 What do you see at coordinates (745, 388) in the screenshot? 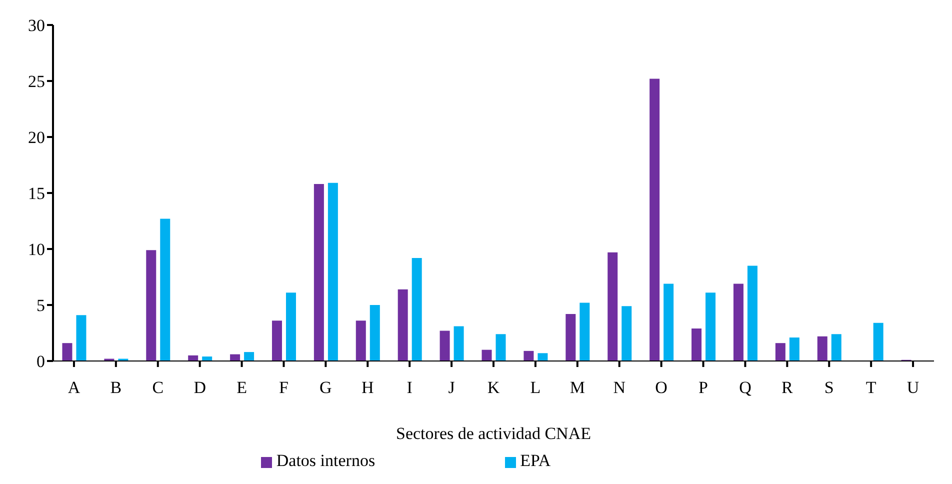
I see `x-tick-label: Q` at bounding box center [745, 388].